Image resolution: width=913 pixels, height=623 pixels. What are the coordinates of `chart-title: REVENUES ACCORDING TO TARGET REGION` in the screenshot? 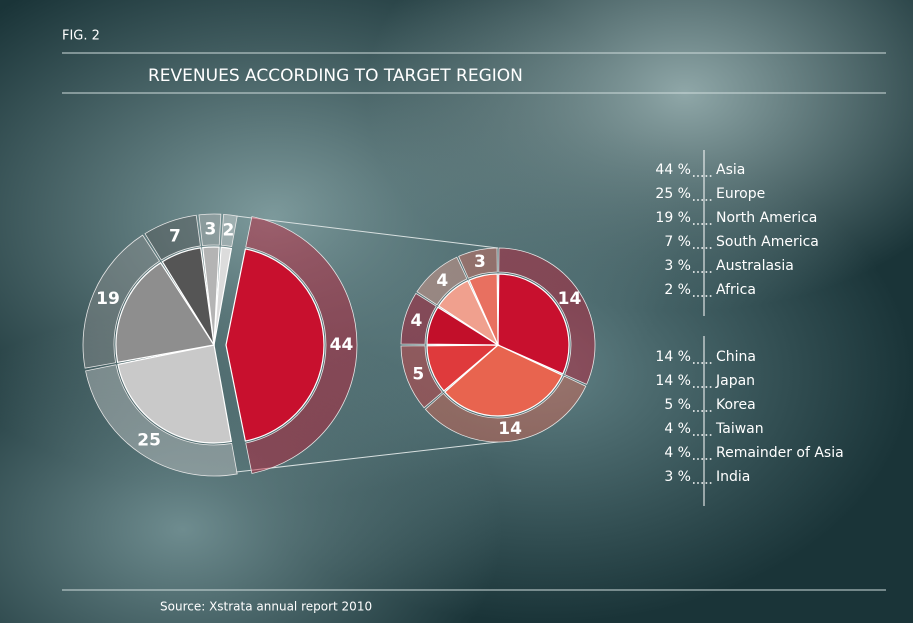 It's located at (335, 76).